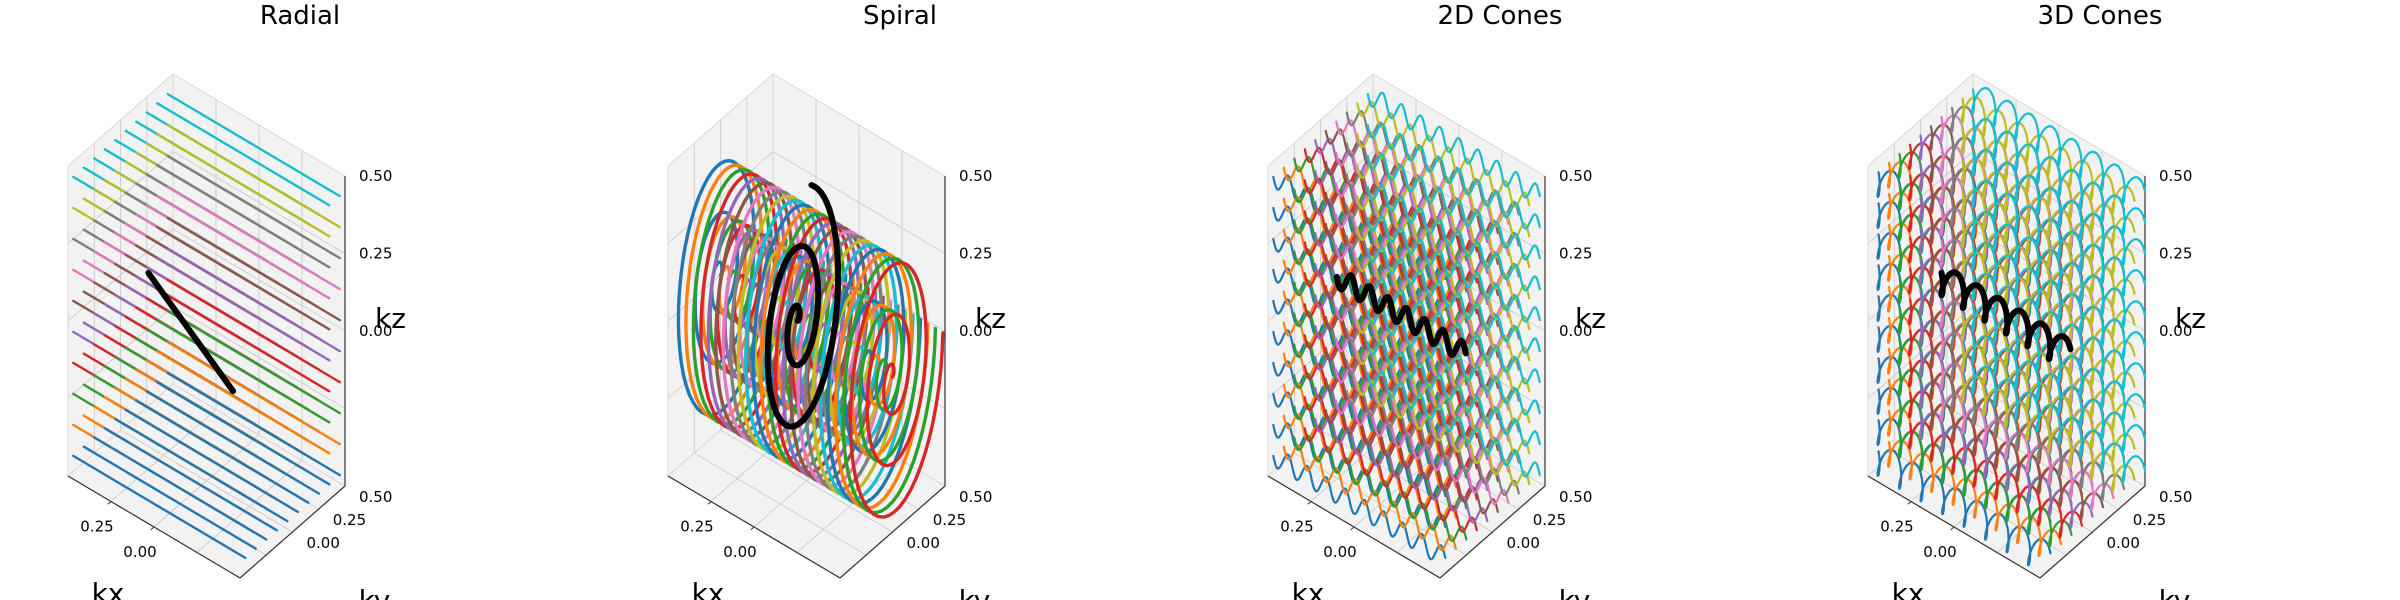  What do you see at coordinates (300, 16) in the screenshot?
I see `chart-title: Radial` at bounding box center [300, 16].